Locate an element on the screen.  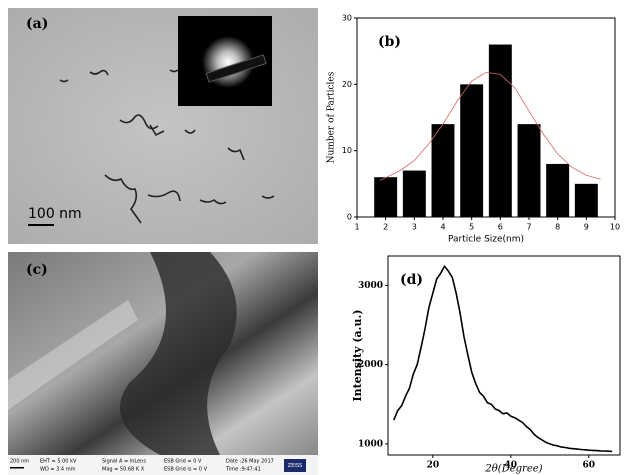
sem-info: ESB Grid = 0 V is located at coordinates (183, 462).